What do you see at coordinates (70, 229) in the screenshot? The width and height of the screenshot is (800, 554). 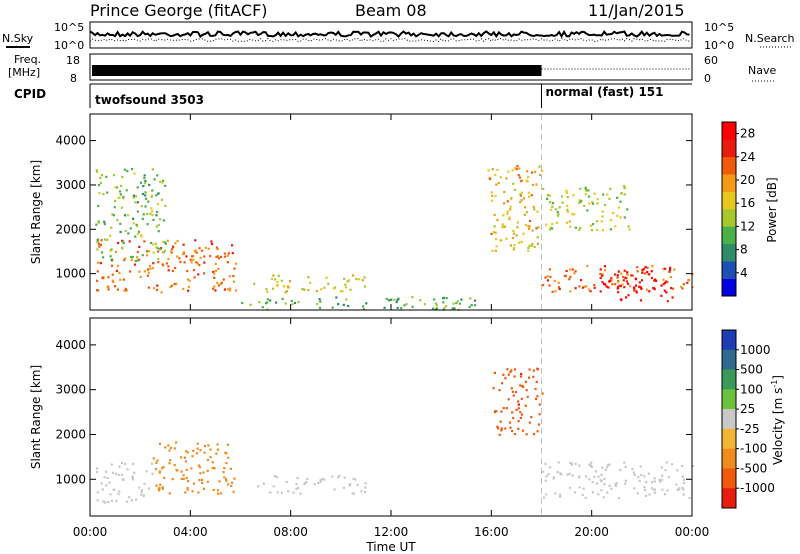 I see `y-tick-label: 2000` at bounding box center [70, 229].